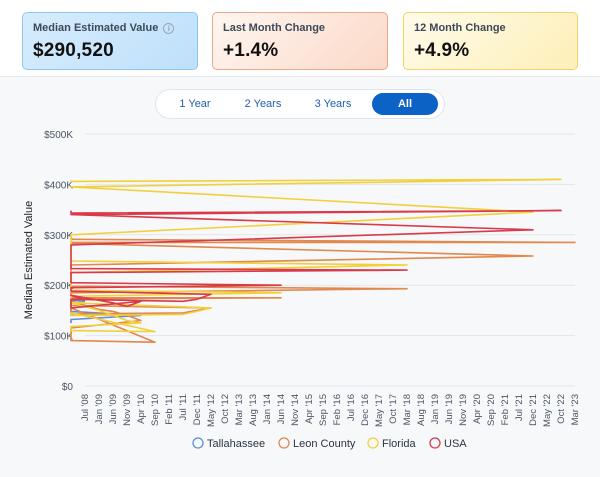  I want to click on tab-all: All, so click(405, 104).